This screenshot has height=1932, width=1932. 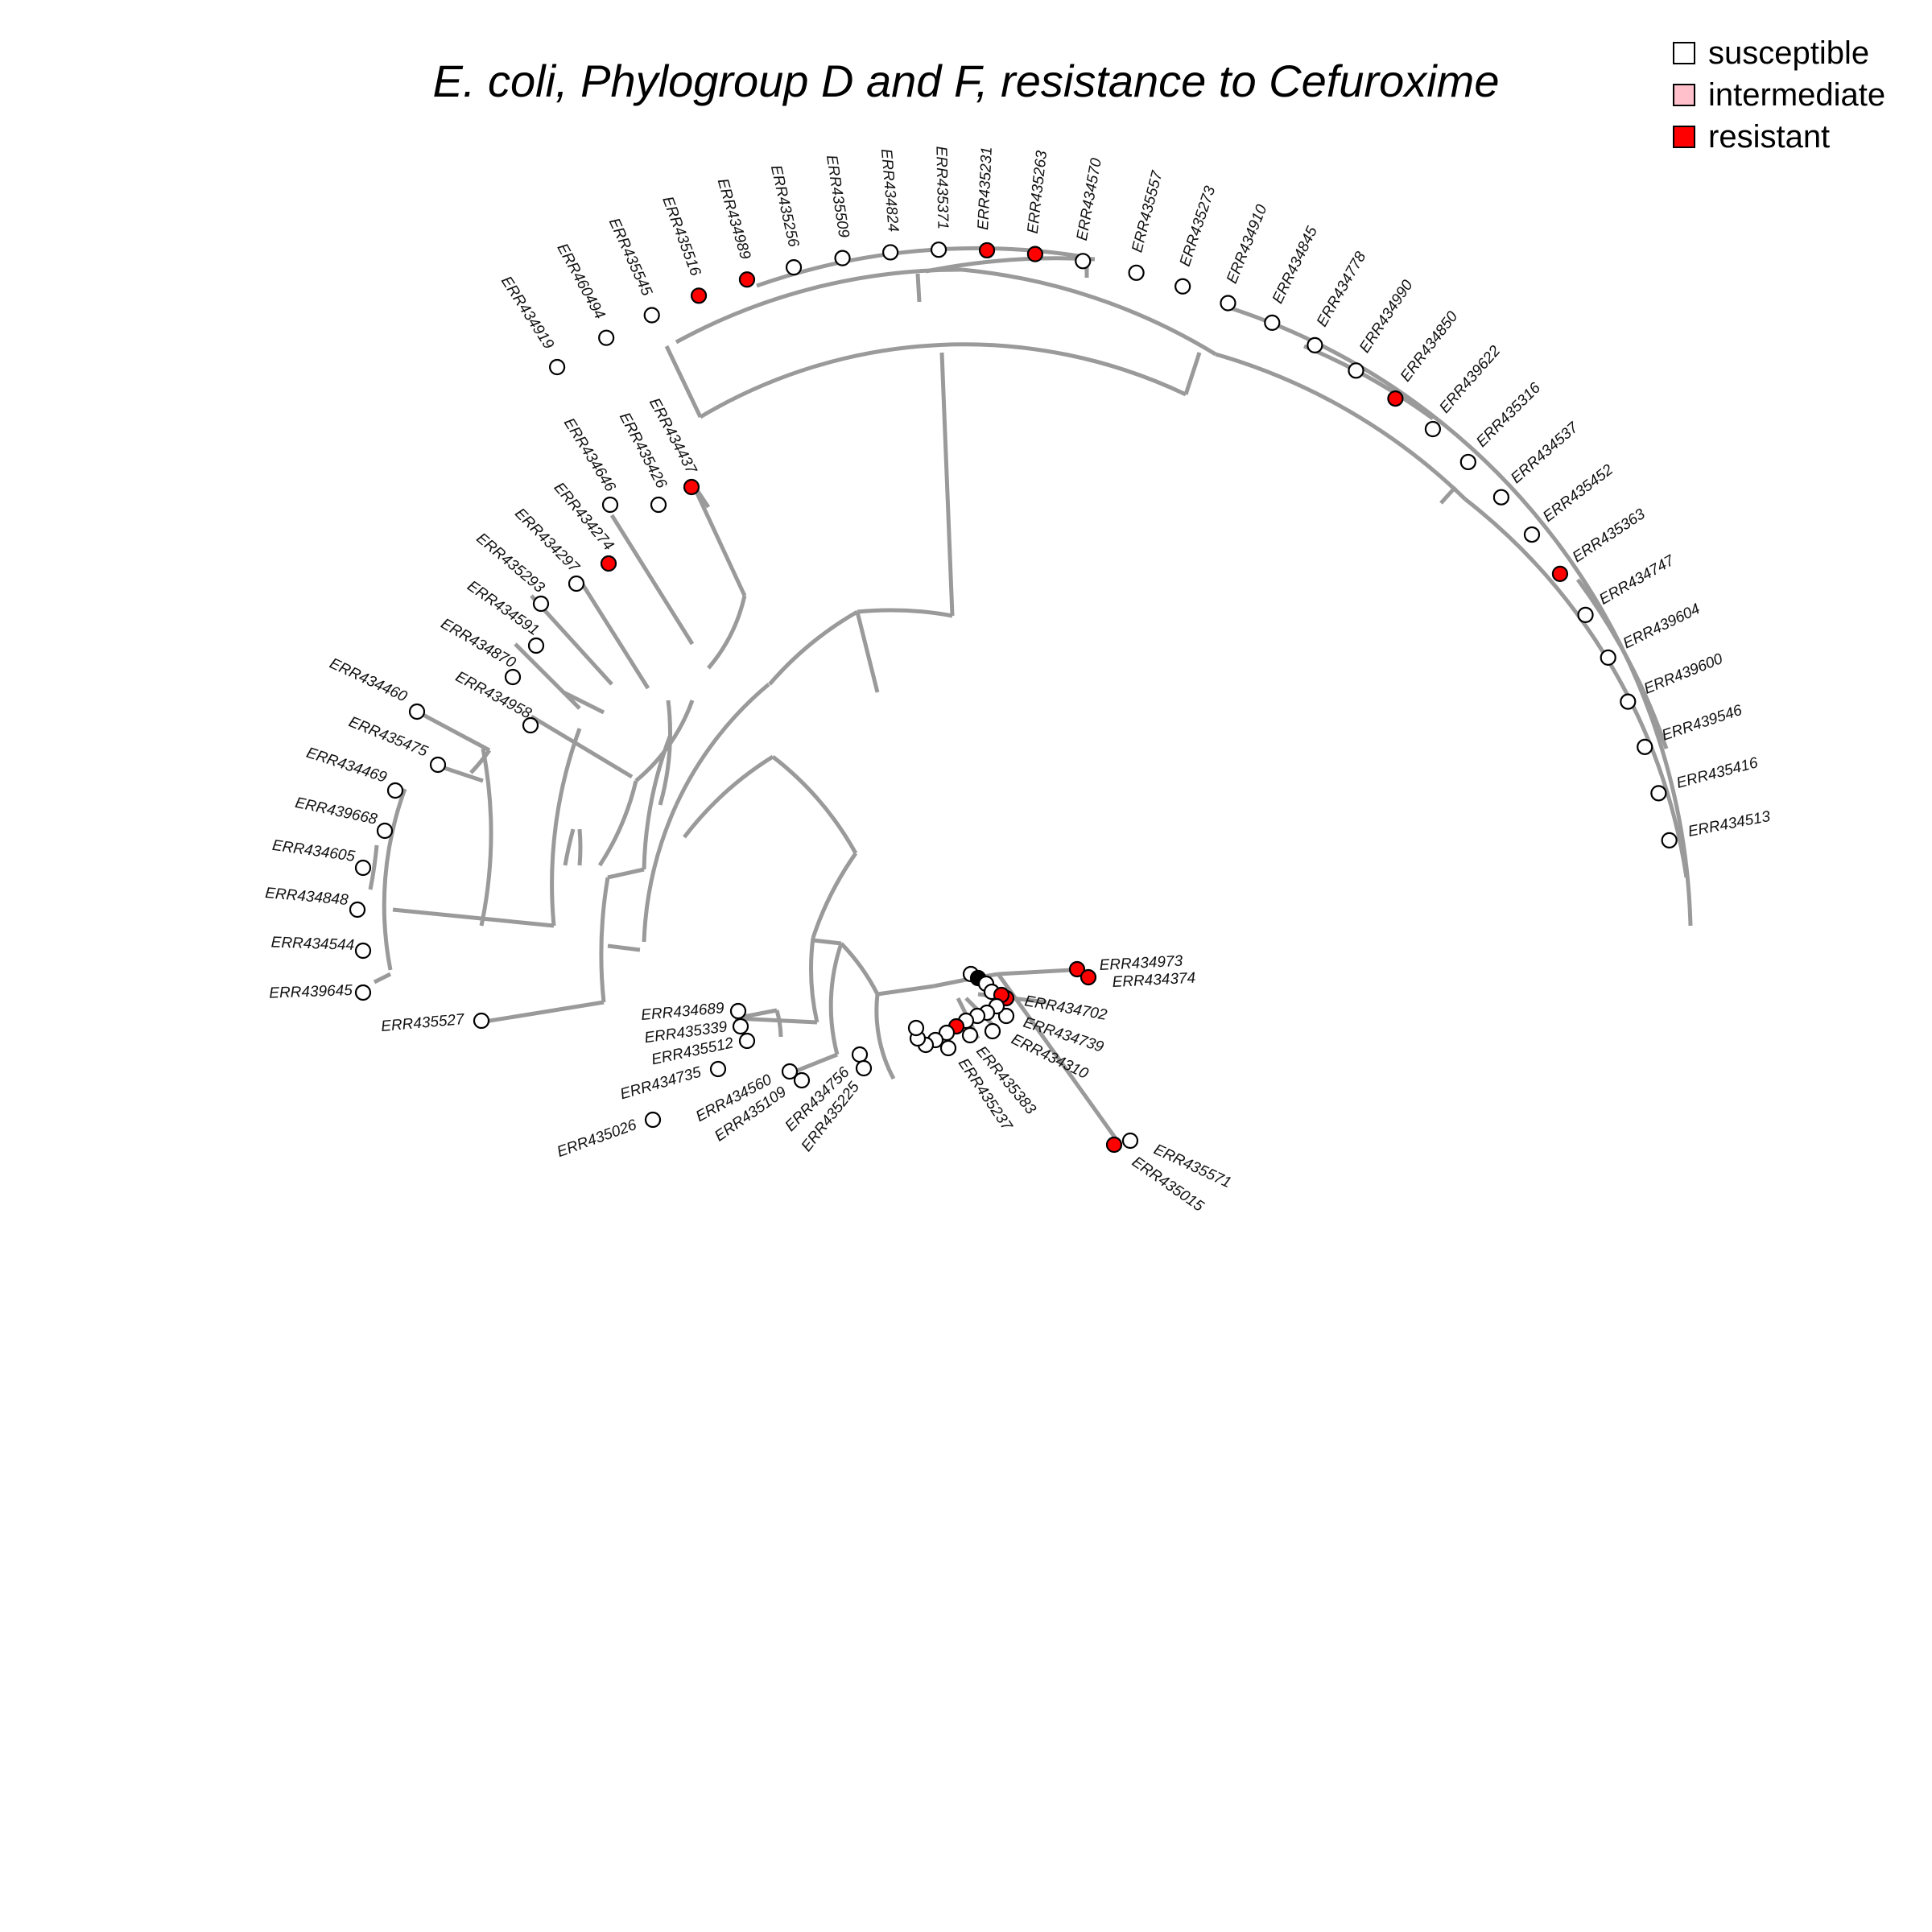 I want to click on tip-marker-err439604, so click(x=1608, y=657).